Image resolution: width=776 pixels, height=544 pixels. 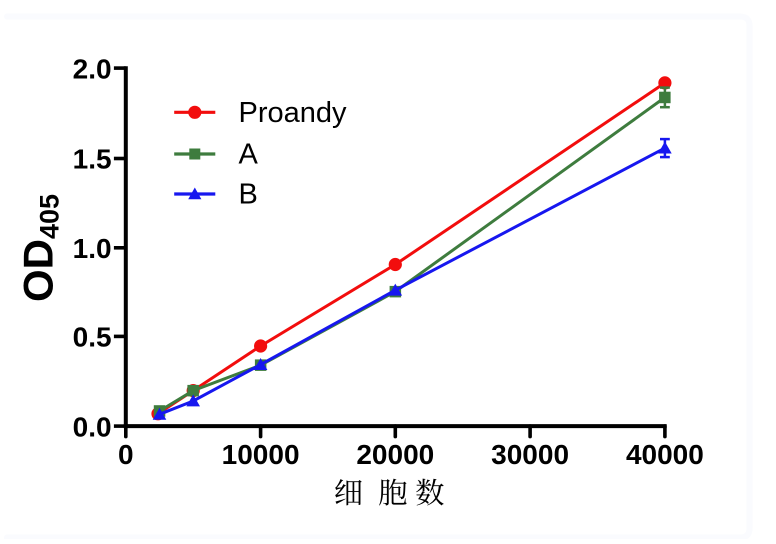 I want to click on svg-text: 40000, so click(x=665, y=454).